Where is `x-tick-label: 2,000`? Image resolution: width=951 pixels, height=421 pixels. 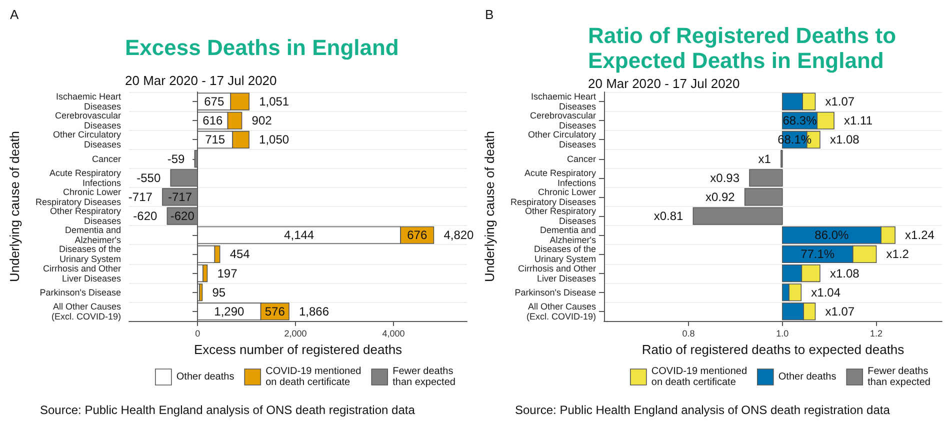 x-tick-label: 2,000 is located at coordinates (295, 333).